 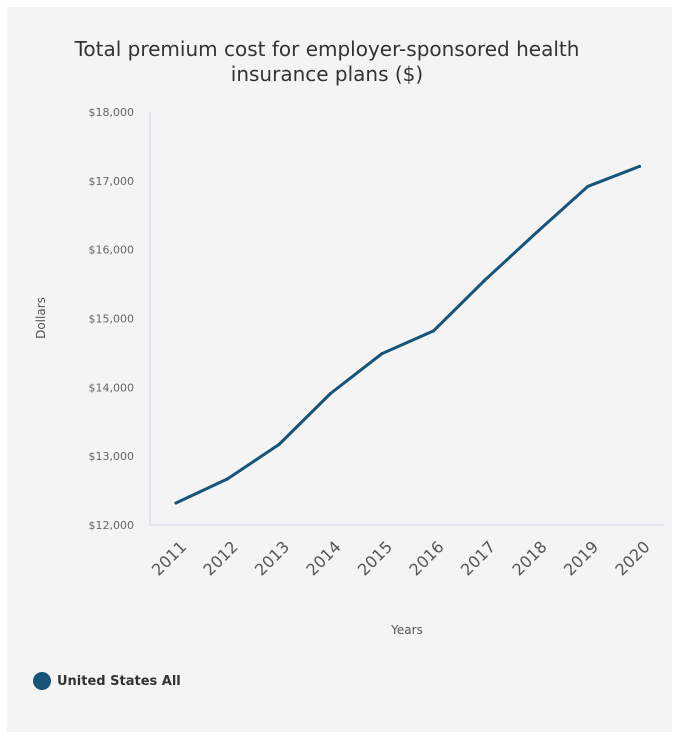 I want to click on y-tick-label: $18,000, so click(x=112, y=112).